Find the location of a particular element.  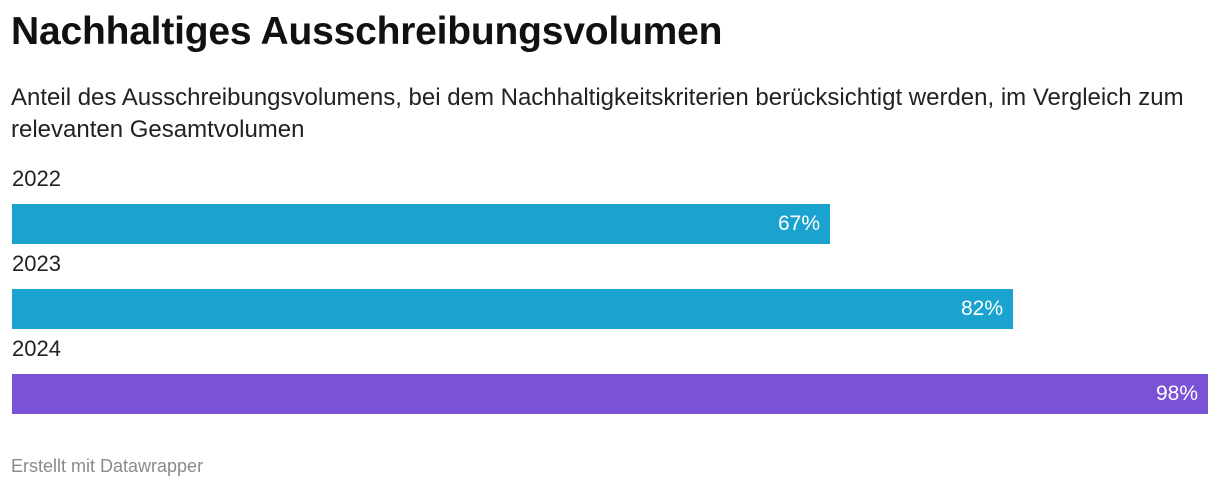

bar-2023: 82% is located at coordinates (512, 309).